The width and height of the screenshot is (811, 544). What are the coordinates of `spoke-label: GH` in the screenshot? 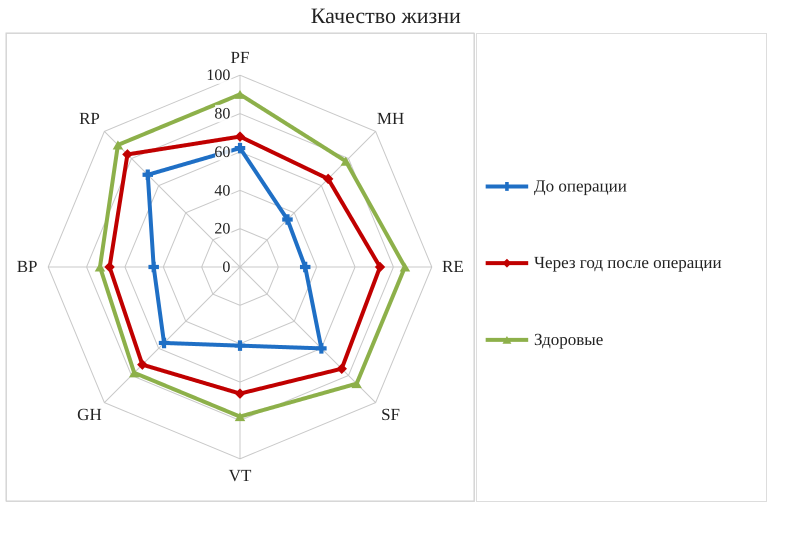 It's located at (89, 414).